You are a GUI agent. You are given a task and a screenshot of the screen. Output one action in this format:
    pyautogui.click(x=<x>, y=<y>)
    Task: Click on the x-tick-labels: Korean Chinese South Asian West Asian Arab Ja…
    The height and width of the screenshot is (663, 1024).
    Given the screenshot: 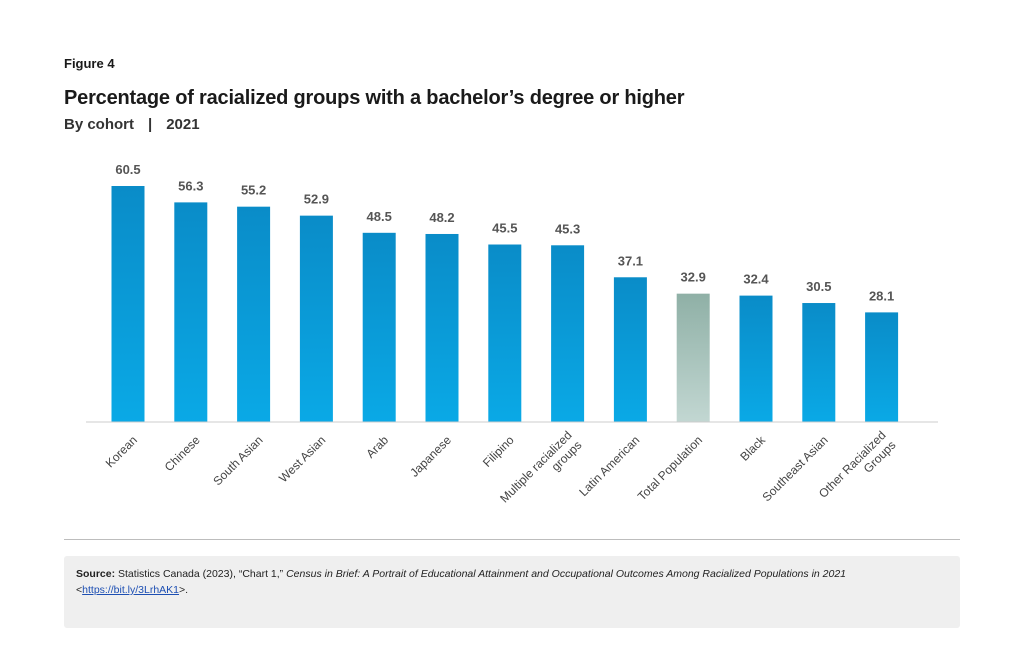 What is the action you would take?
    pyautogui.click(x=501, y=469)
    